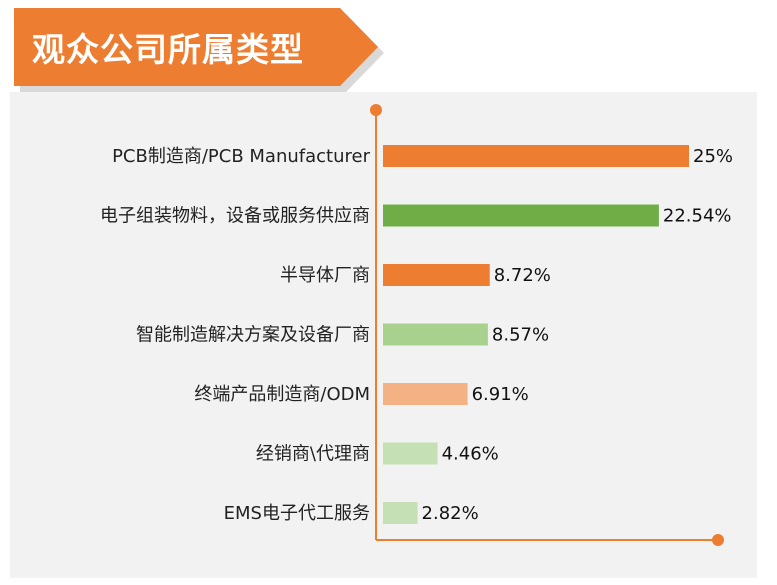  I want to click on category-label: 半导体厂商, so click(325, 275).